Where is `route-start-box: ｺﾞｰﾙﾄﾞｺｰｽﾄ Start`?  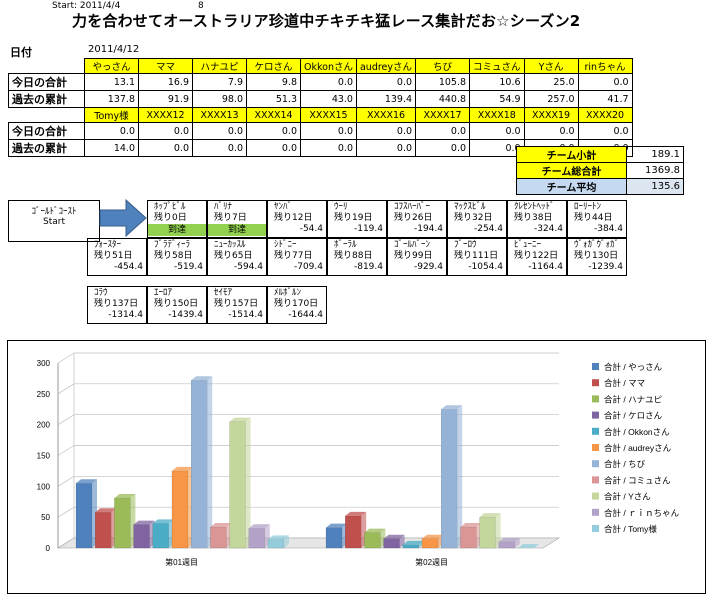 route-start-box: ｺﾞｰﾙﾄﾞｺｰｽﾄ Start is located at coordinates (54, 221).